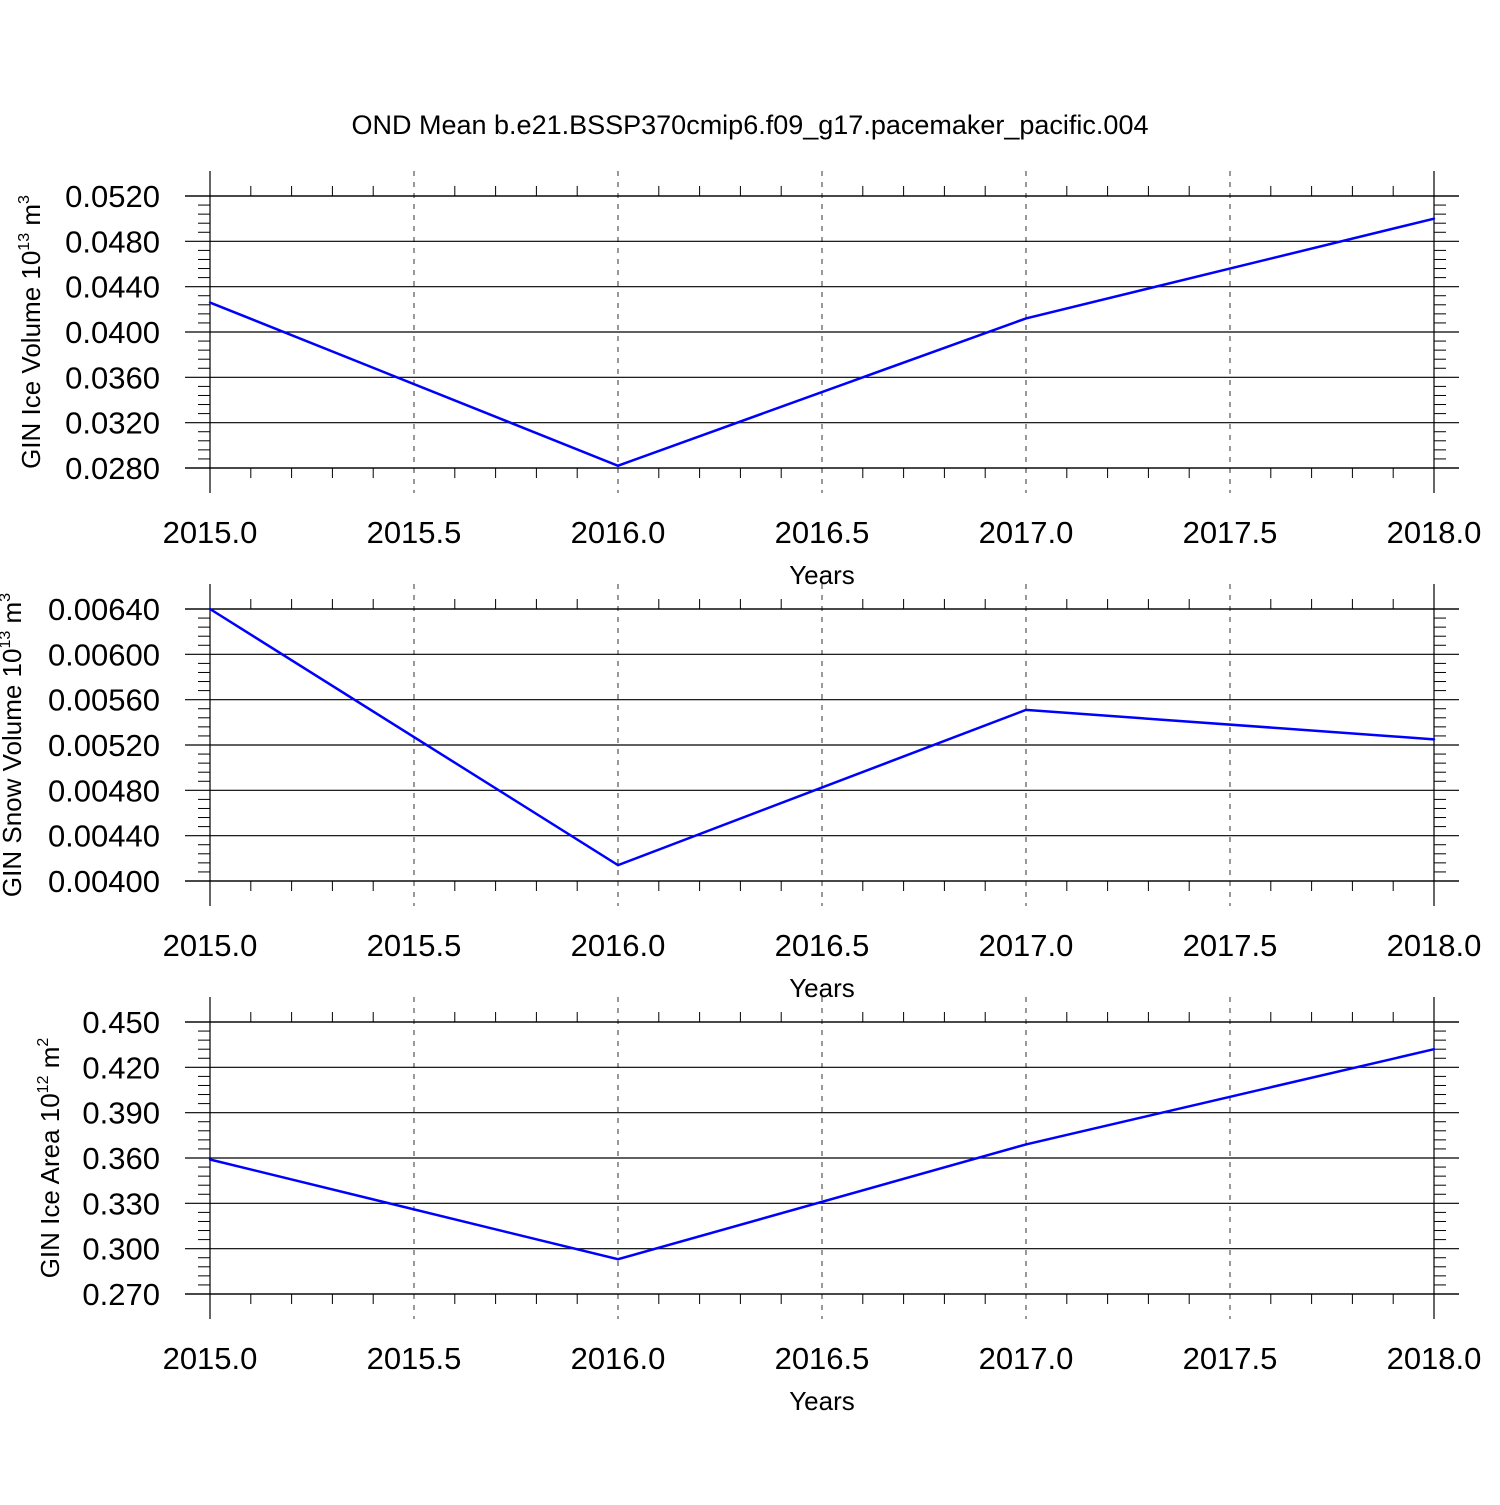 The image size is (1500, 1505). What do you see at coordinates (104, 836) in the screenshot?
I see `y-tick-label: 0.00440` at bounding box center [104, 836].